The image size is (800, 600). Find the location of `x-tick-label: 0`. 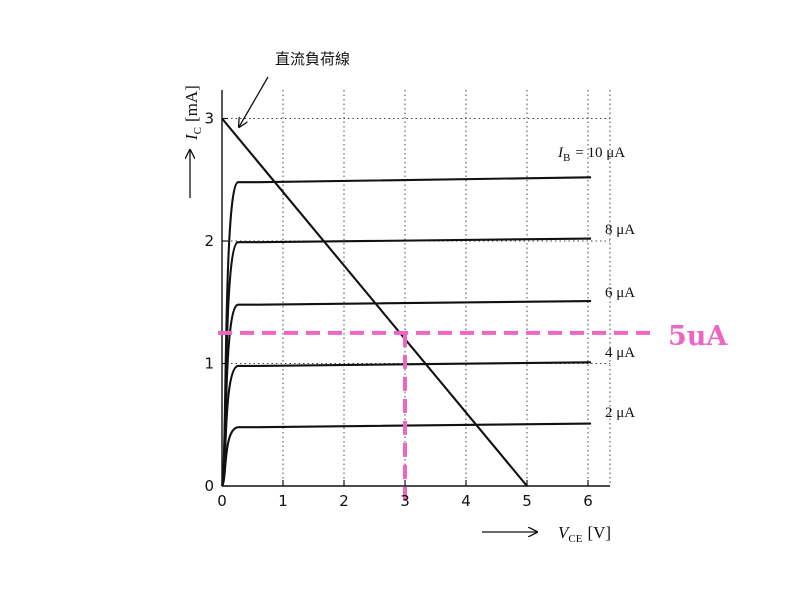

x-tick-label: 0 is located at coordinates (222, 501).